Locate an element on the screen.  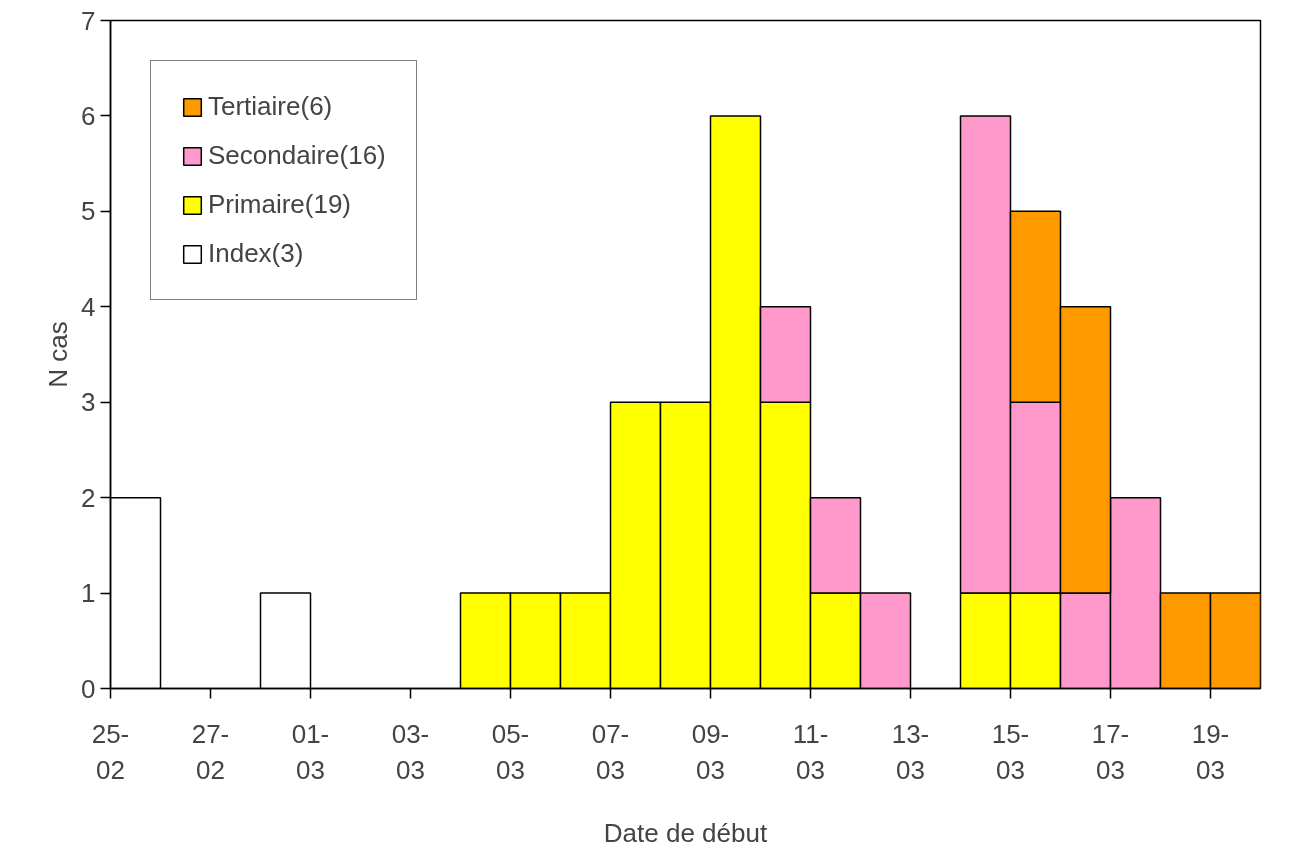
x-tick-label: 05-03 is located at coordinates (510, 751).